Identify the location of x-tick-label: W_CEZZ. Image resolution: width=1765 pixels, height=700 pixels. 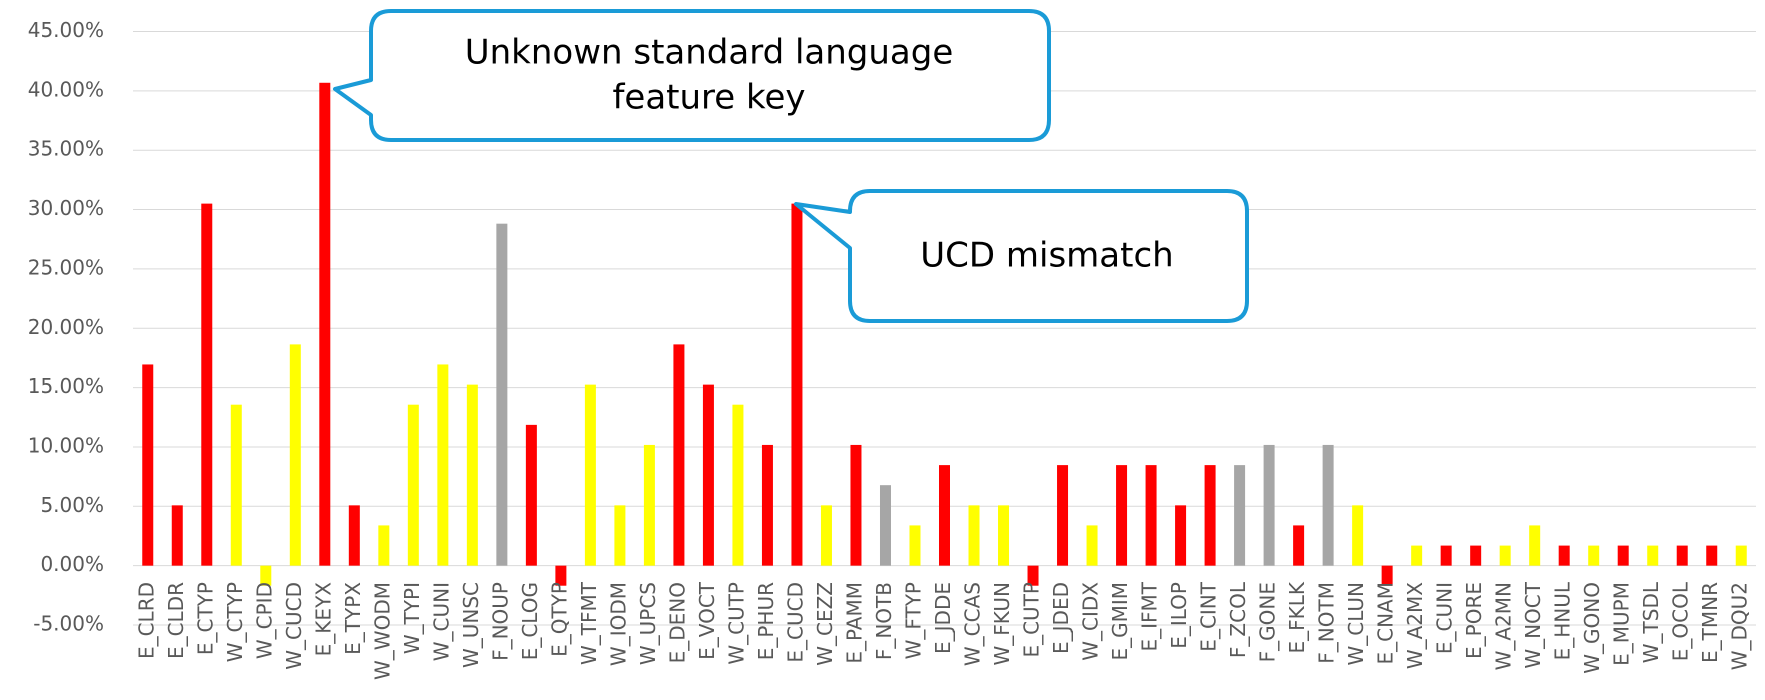
(825, 624).